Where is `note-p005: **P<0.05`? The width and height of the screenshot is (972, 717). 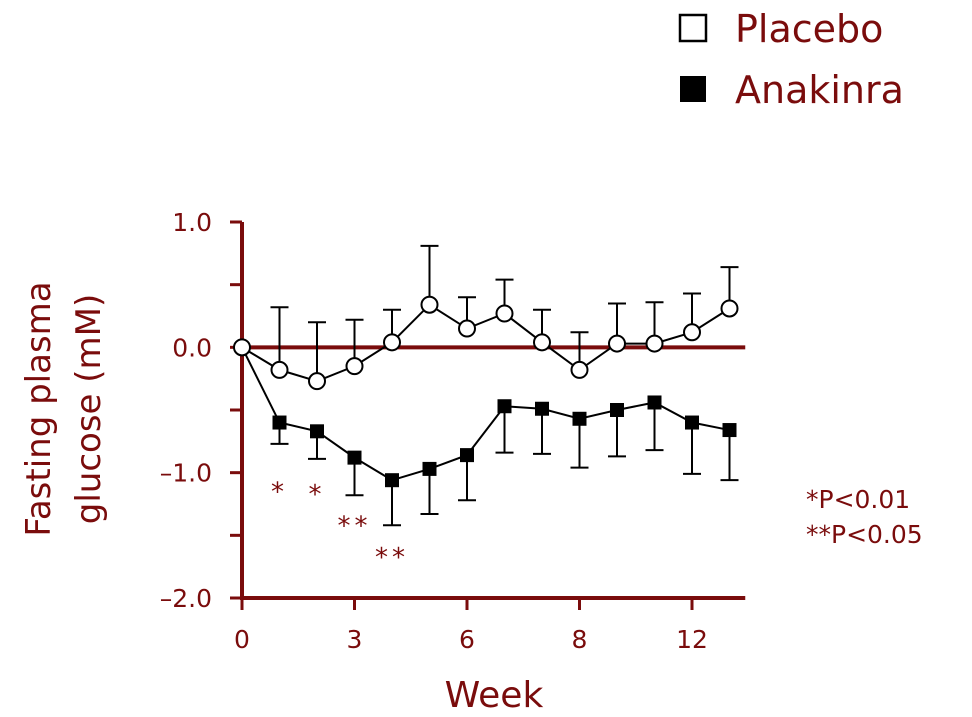 note-p005: **P<0.05 is located at coordinates (864, 534).